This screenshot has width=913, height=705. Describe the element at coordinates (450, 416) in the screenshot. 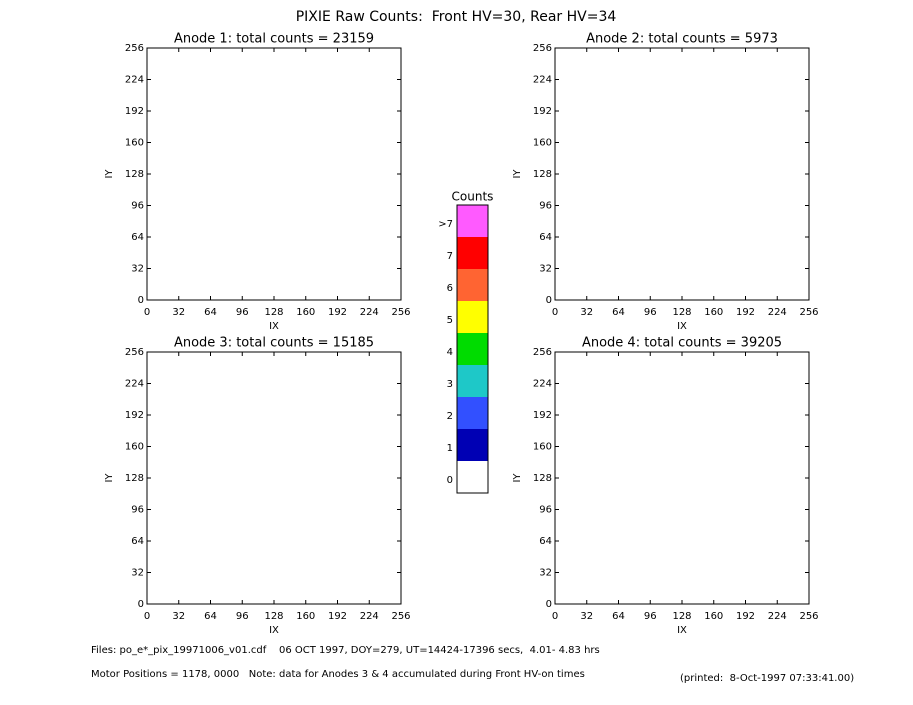

I see `colorbar-label: 2` at that location.